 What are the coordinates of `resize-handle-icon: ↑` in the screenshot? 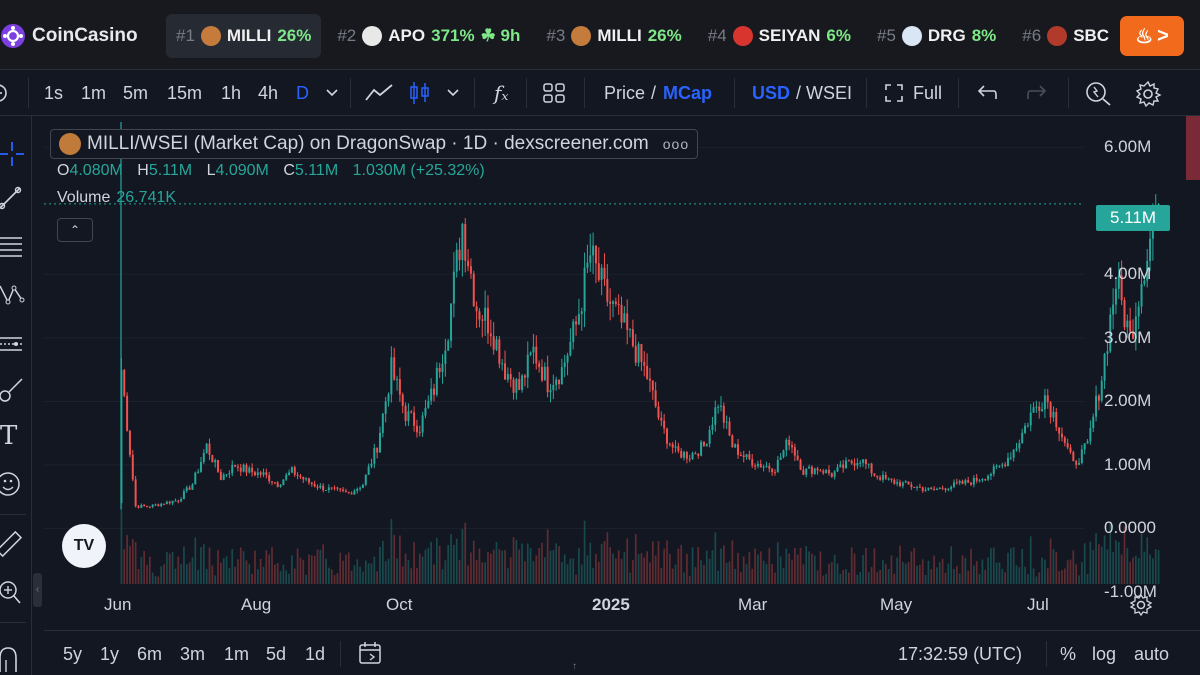 It's located at (574, 666).